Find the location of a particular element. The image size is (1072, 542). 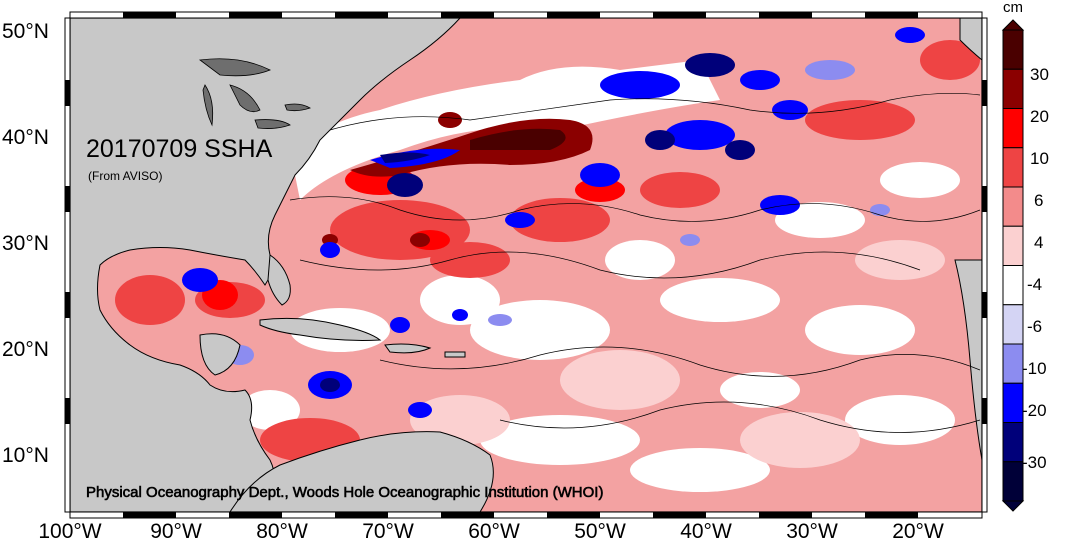

colorbar-cells is located at coordinates (1013, 265).